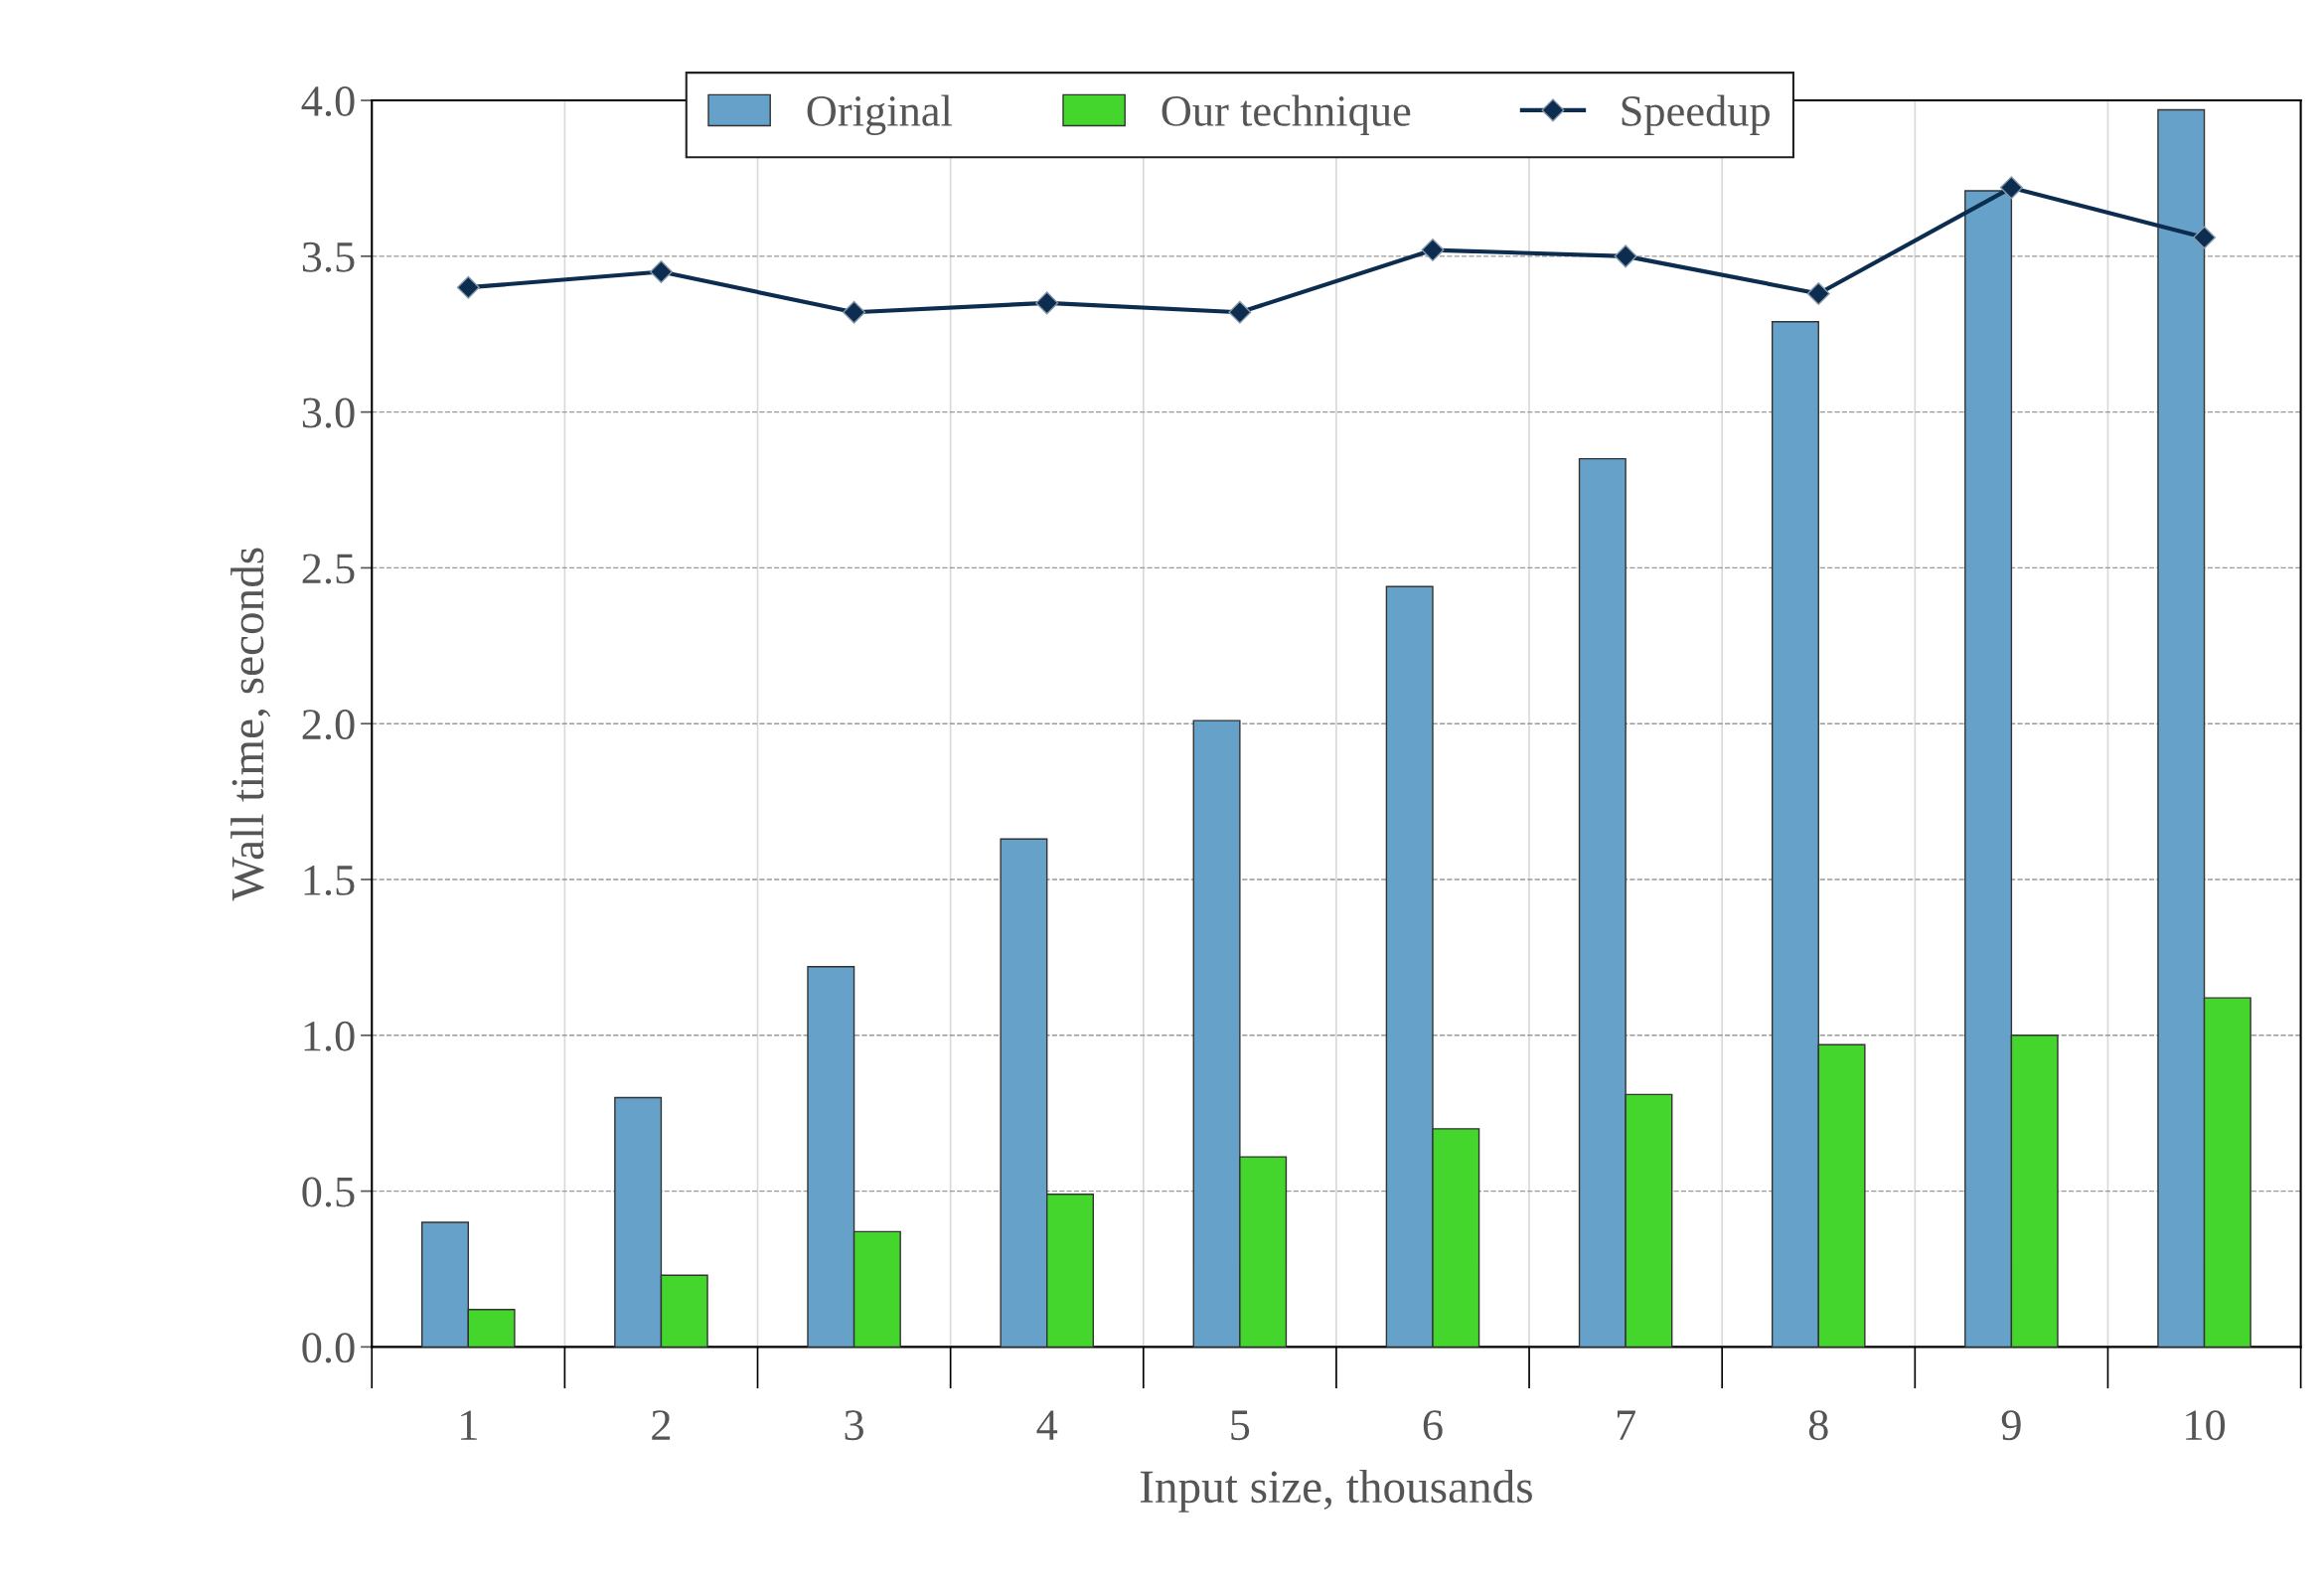  I want to click on legend-label: Our technique, so click(1286, 114).